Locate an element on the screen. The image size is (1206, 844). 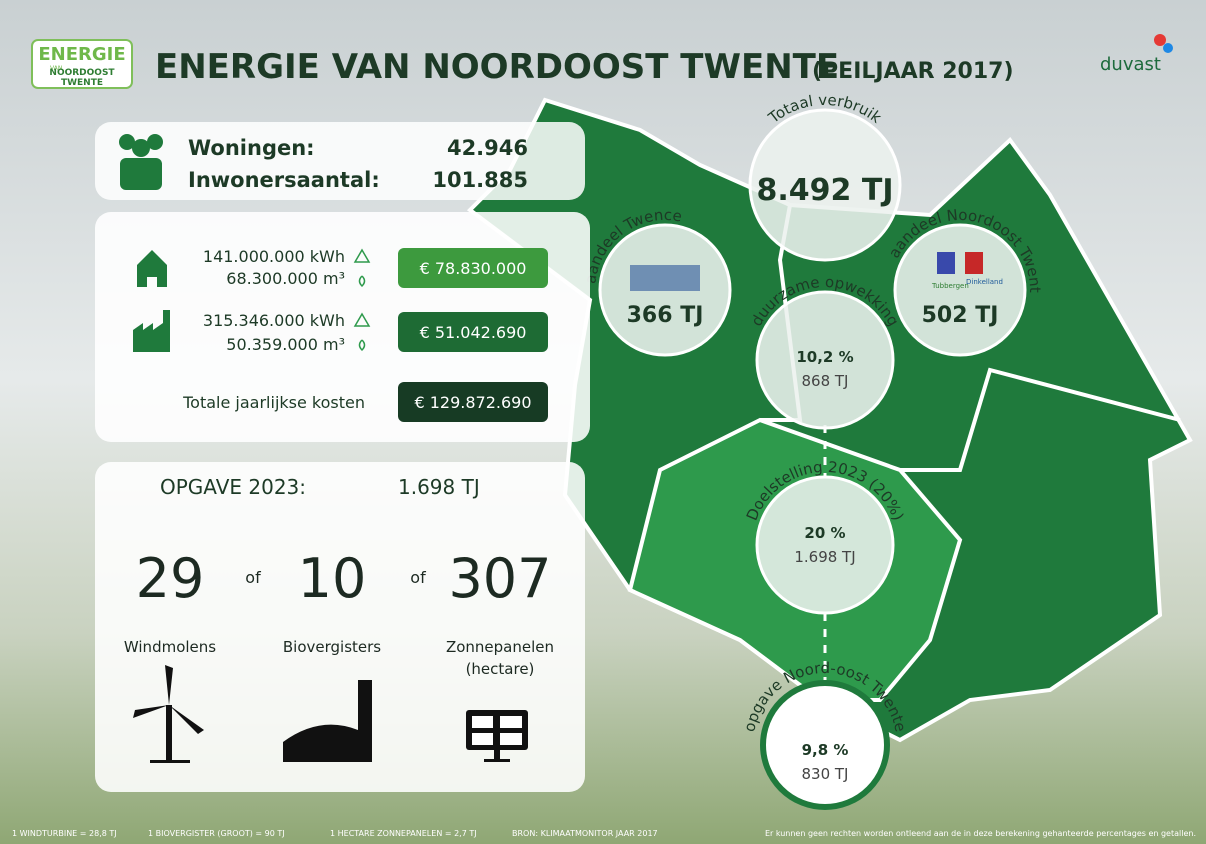
value: 101.885 is located at coordinates (480, 180).